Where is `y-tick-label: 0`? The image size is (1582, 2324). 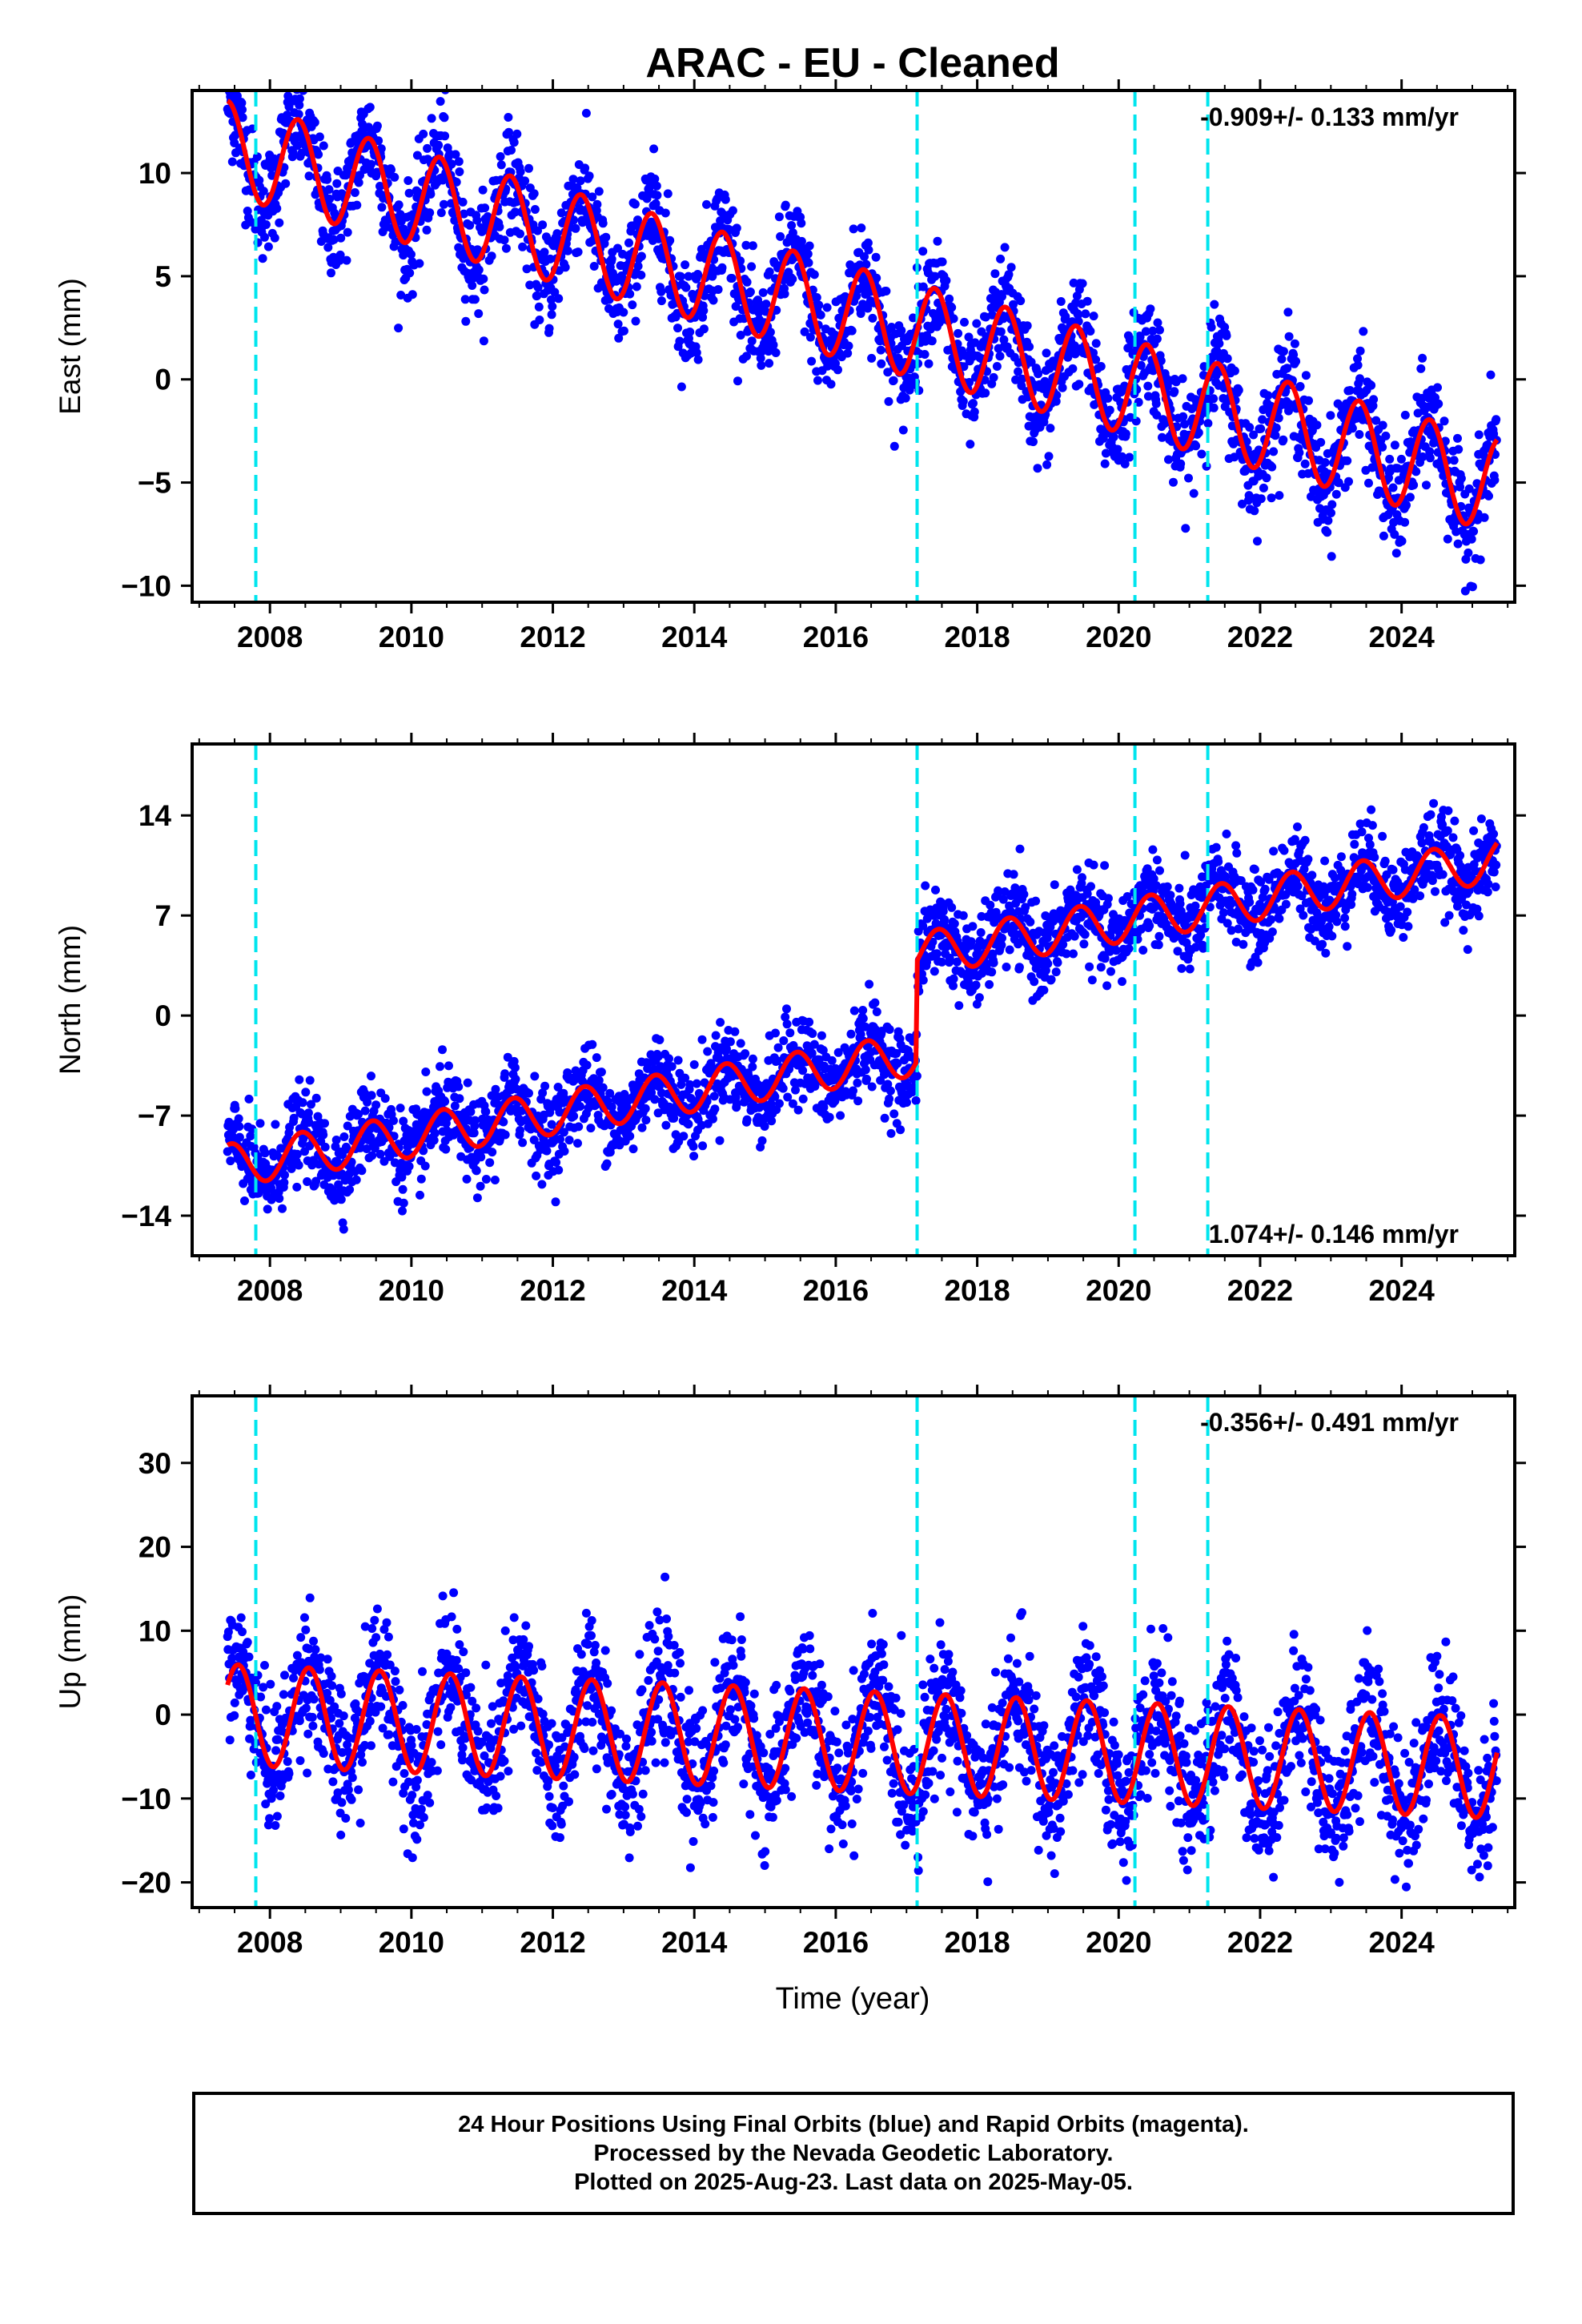
y-tick-label: 0 is located at coordinates (163, 380).